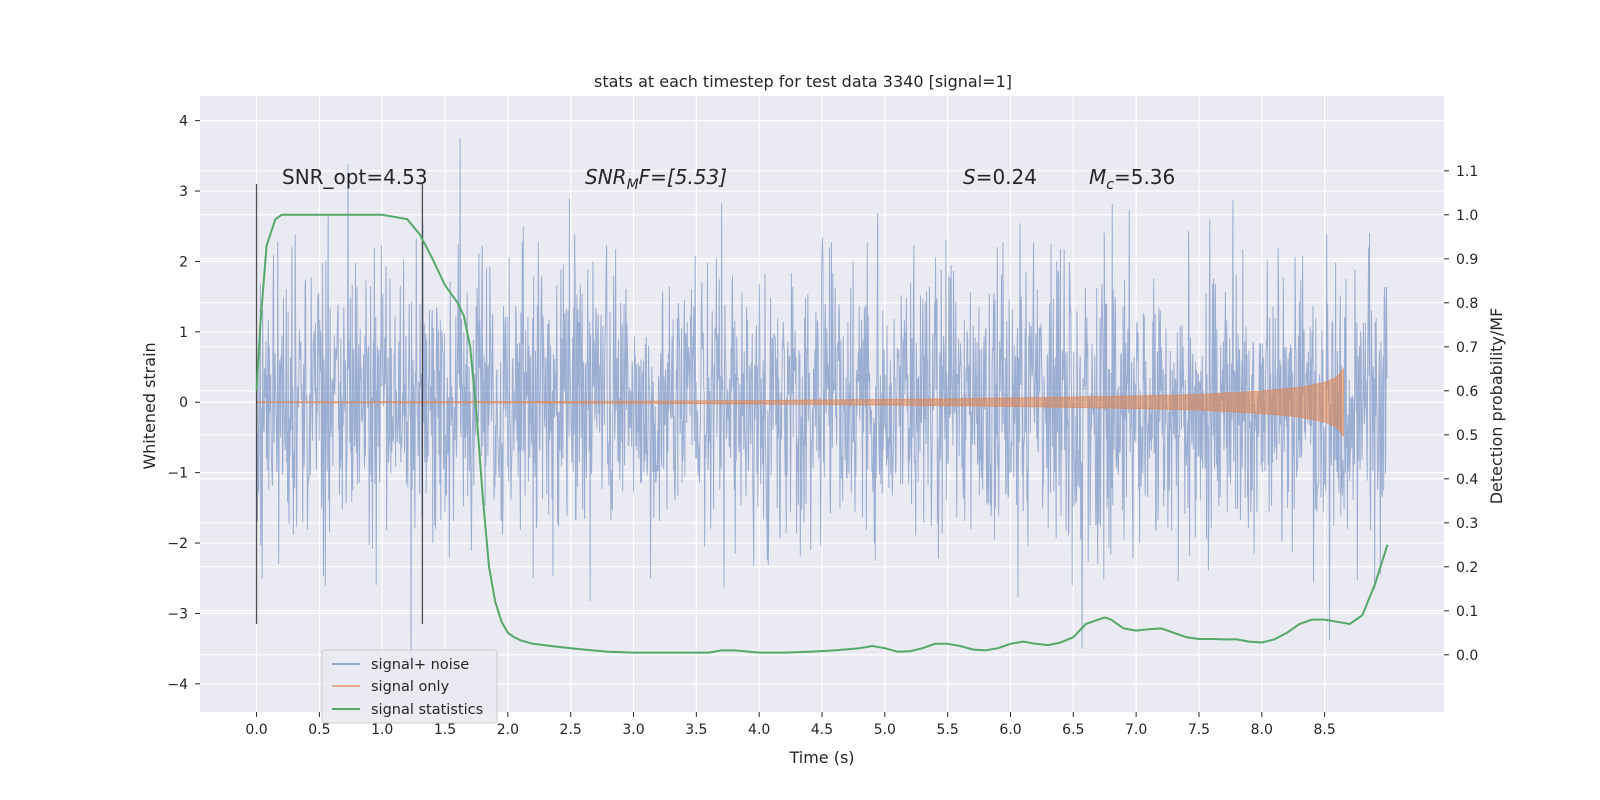  Describe the element at coordinates (177, 474) in the screenshot. I see `y-tick-label-5: −1` at that location.